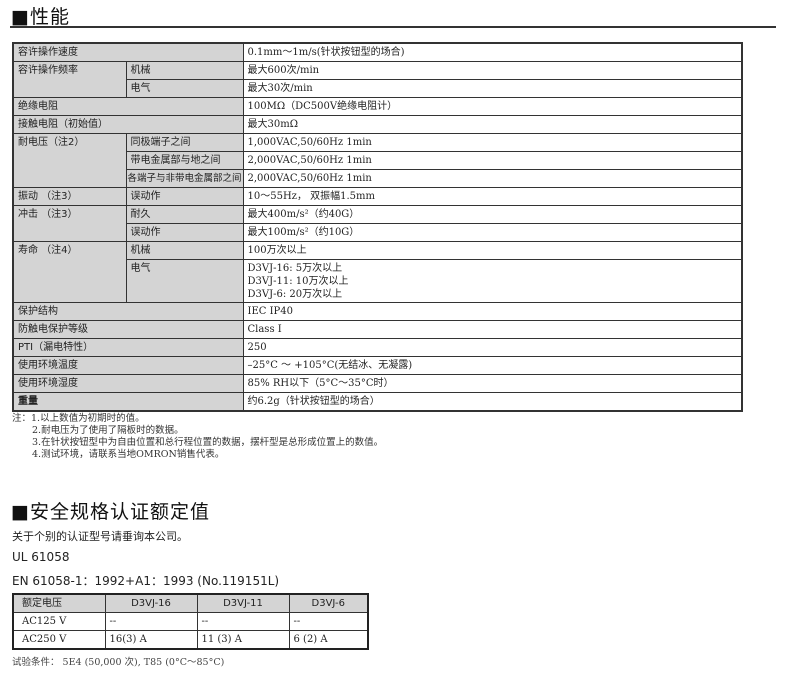 The image size is (787, 684). I want to click on test-conditions: 试验条件： 5E4 (50,000 次), T85 (0°C～85°C), so click(118, 662).